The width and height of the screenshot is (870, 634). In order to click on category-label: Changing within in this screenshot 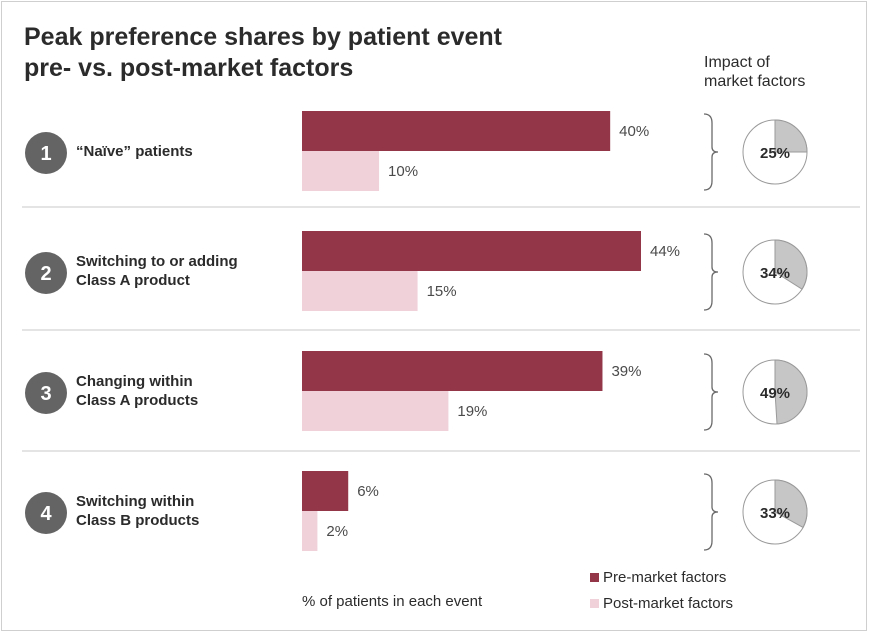, I will do `click(134, 381)`.